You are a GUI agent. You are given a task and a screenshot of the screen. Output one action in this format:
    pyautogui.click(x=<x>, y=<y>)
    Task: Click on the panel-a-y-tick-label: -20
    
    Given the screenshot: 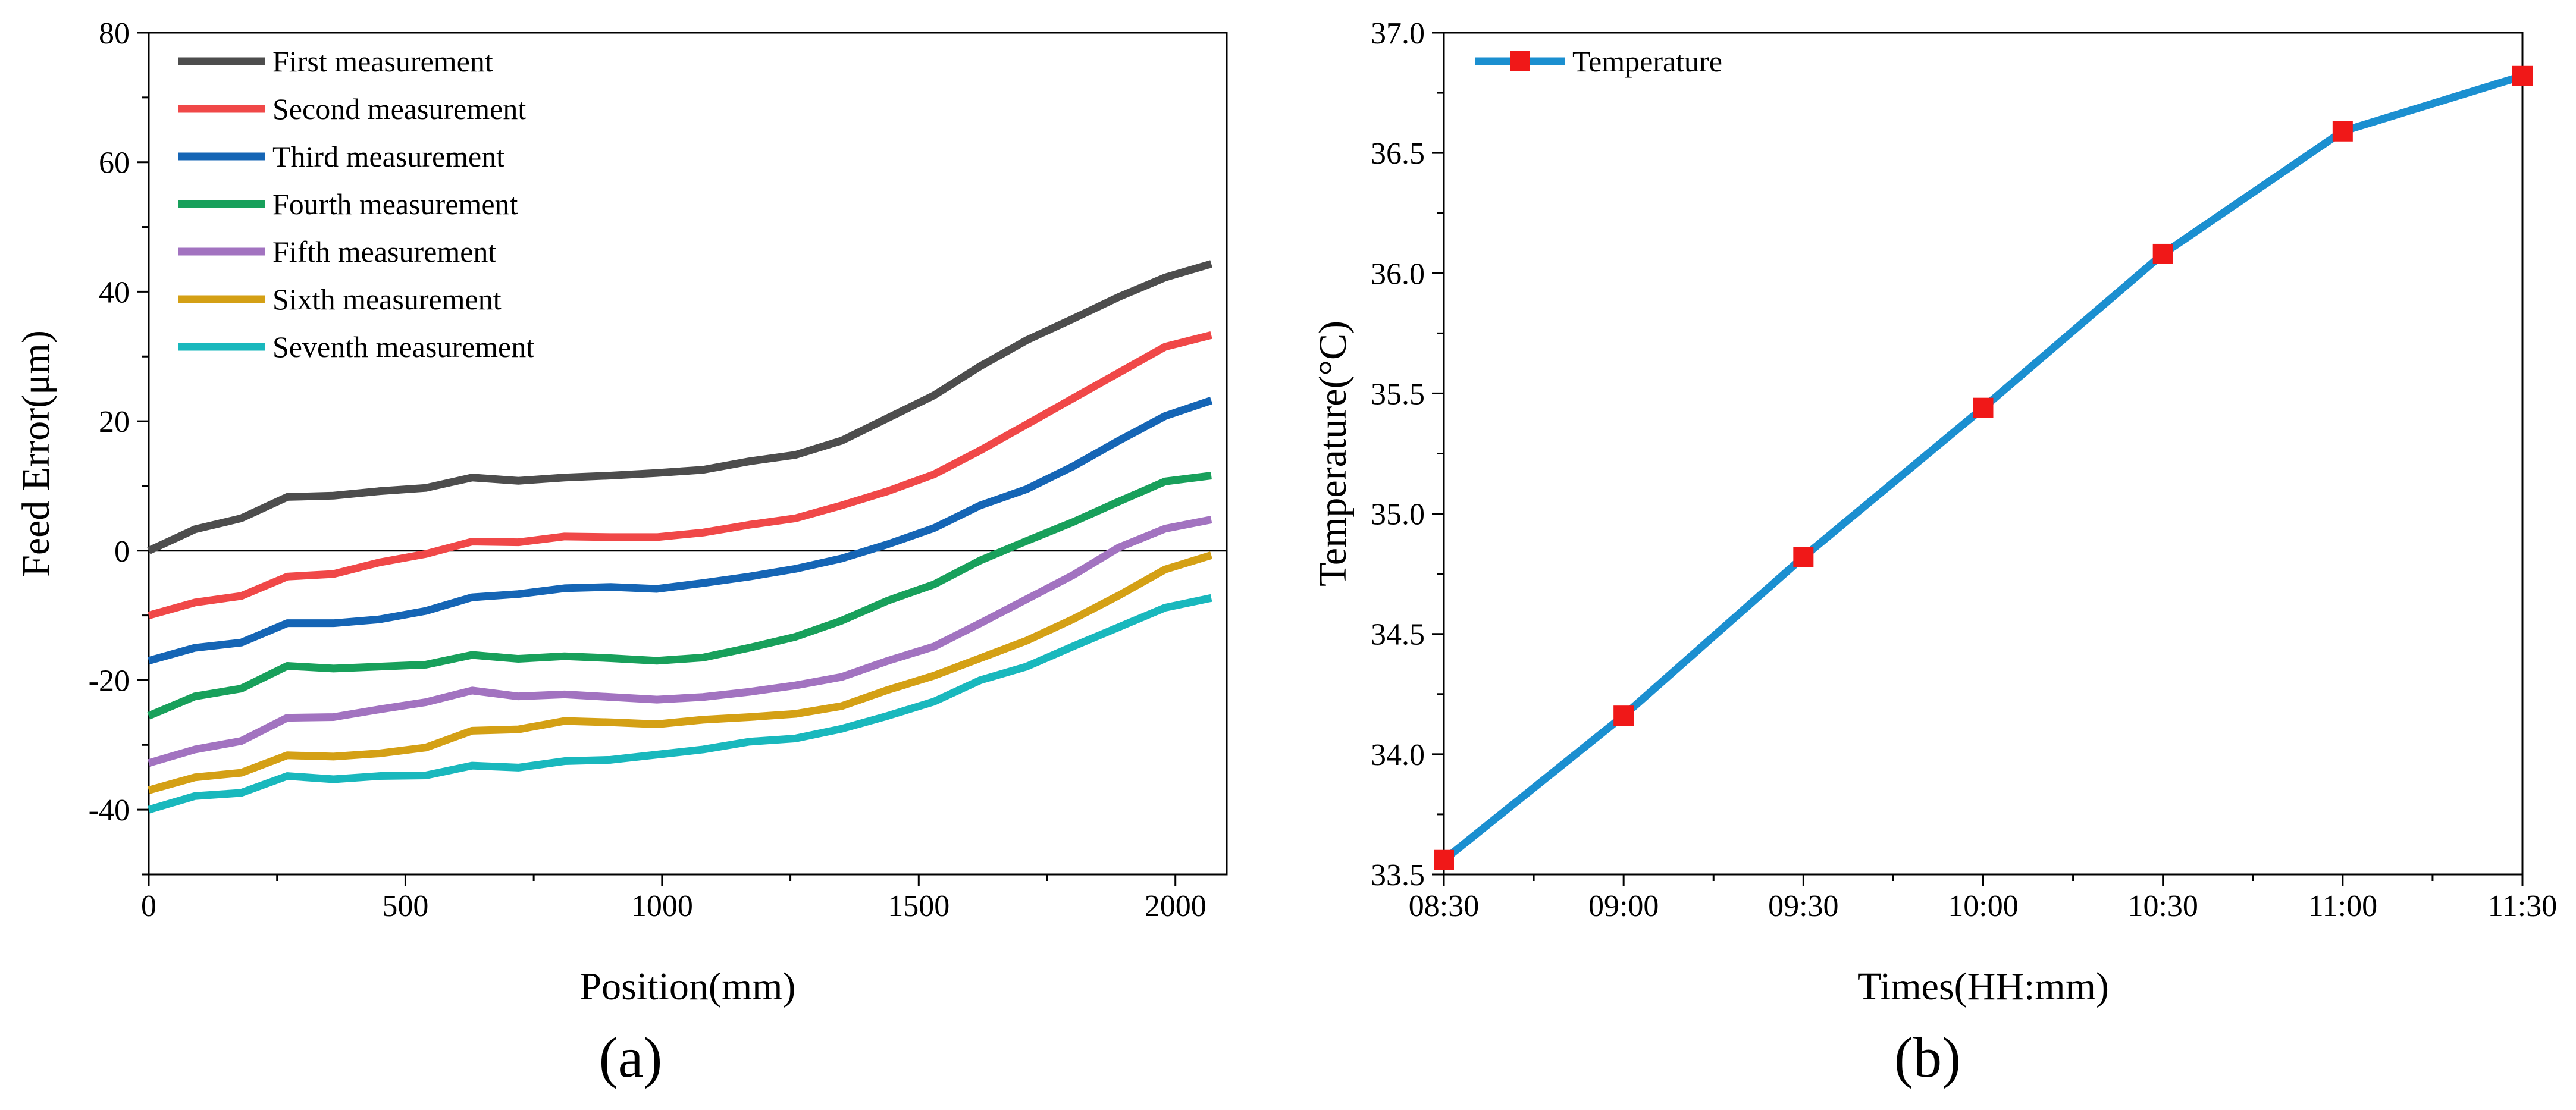 What is the action you would take?
    pyautogui.click(x=110, y=681)
    